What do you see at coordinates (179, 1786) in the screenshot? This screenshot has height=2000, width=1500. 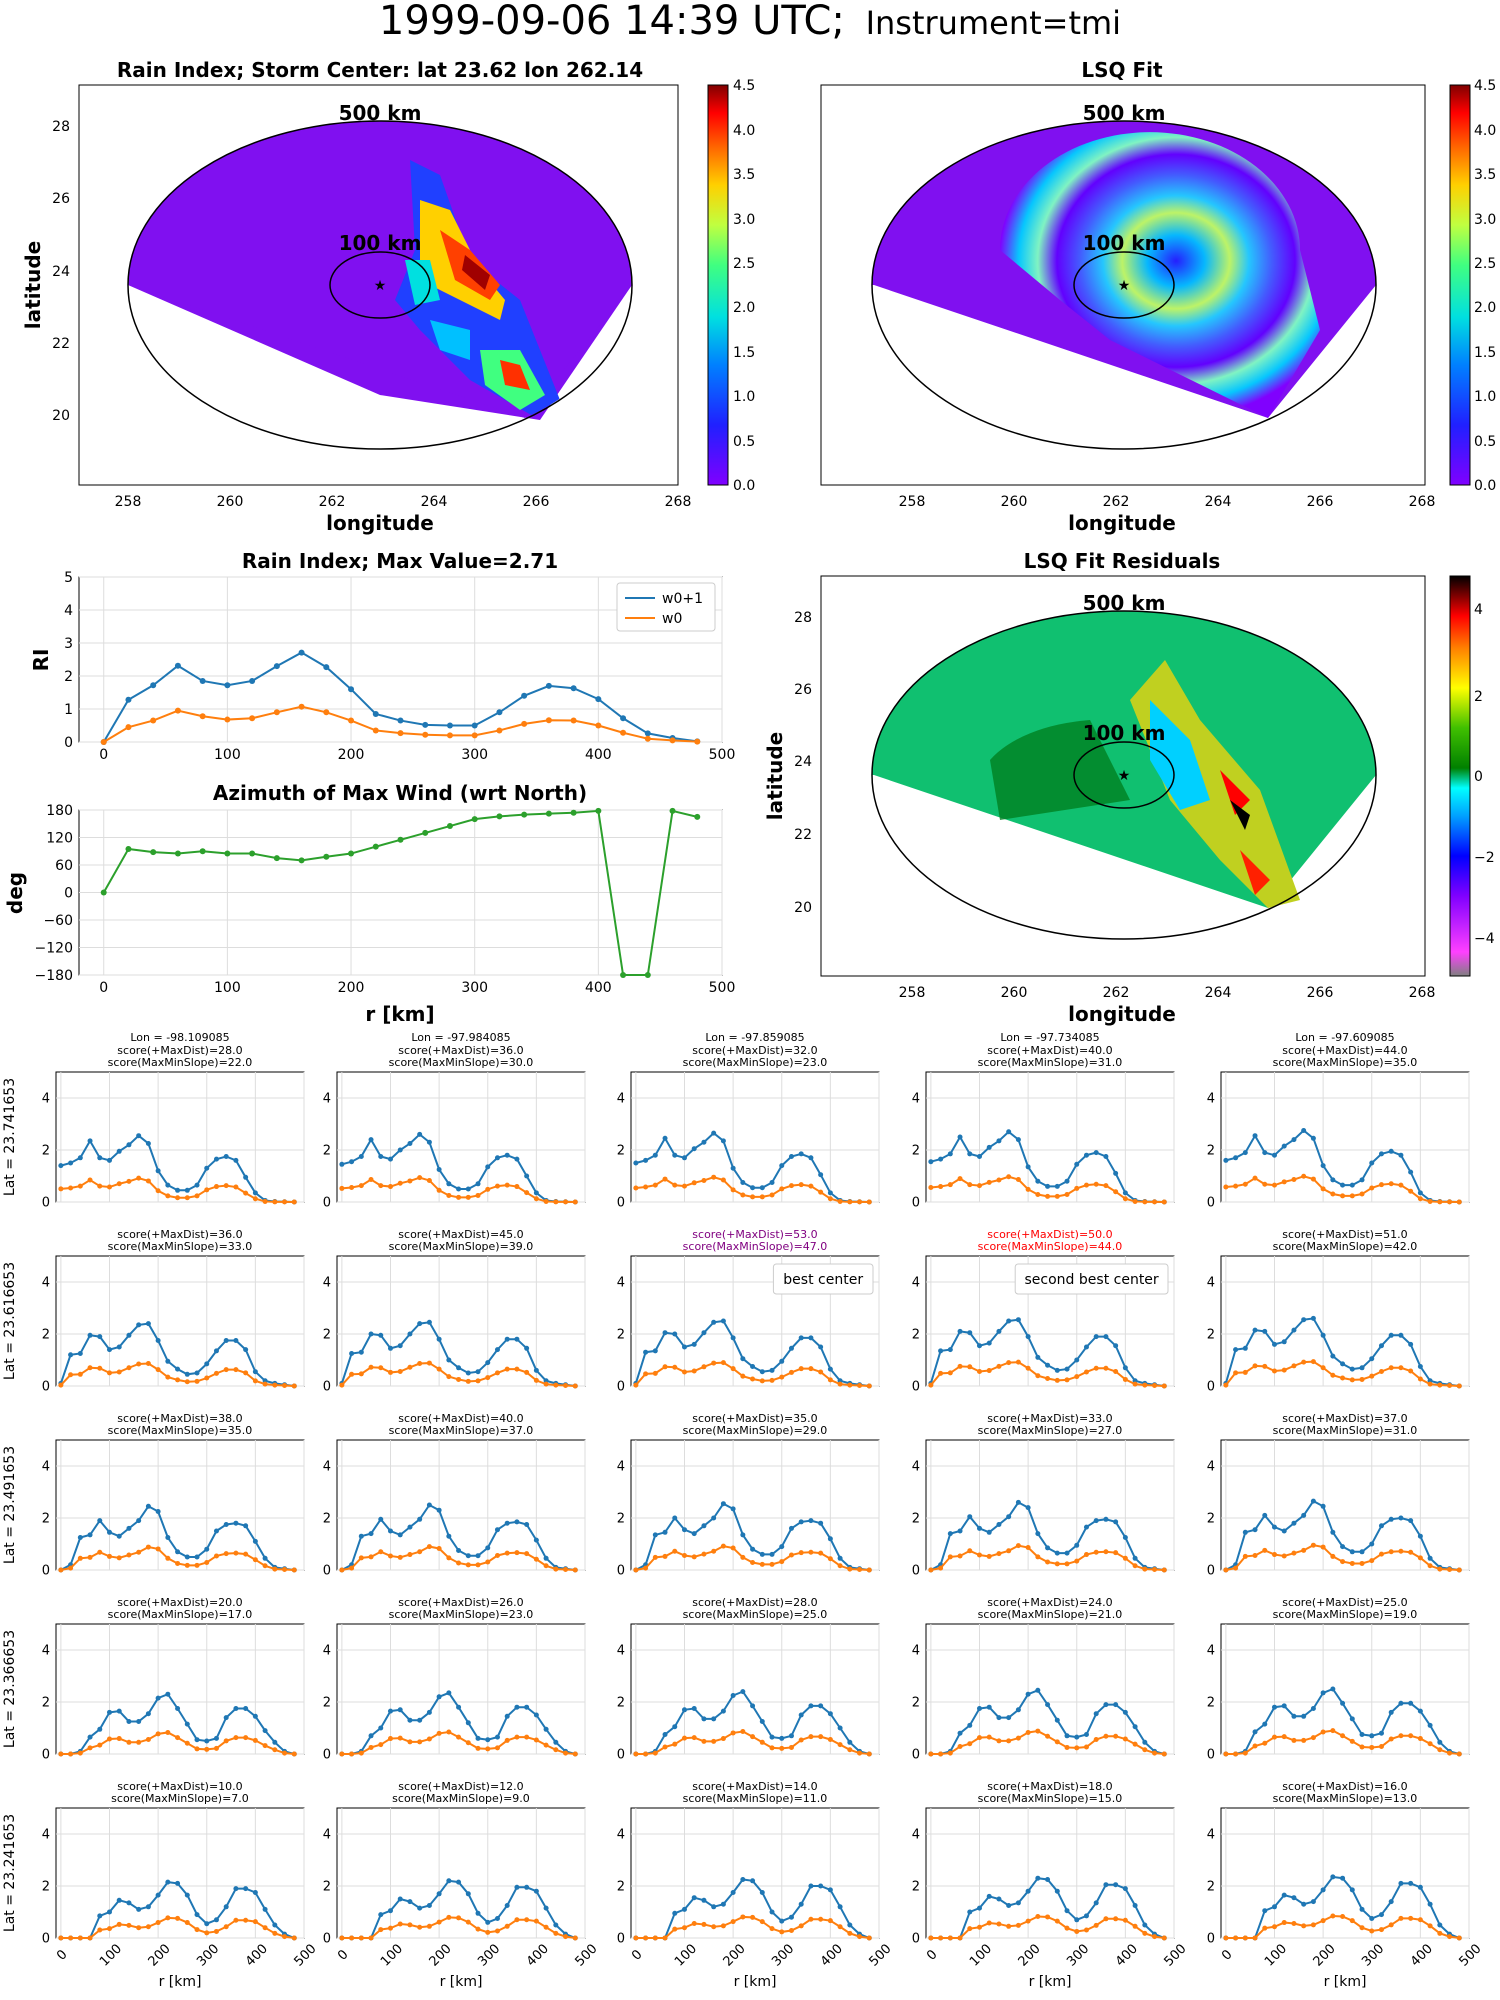 I see `cell-score-maxdist: score(+MaxDist)=10.0` at bounding box center [179, 1786].